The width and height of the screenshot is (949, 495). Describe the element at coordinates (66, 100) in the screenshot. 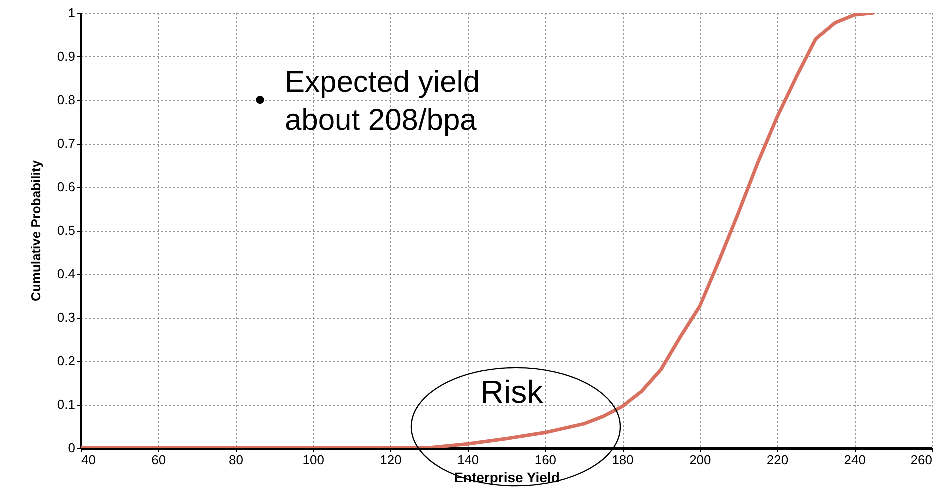

I see `y-tick-label: 0.8` at that location.